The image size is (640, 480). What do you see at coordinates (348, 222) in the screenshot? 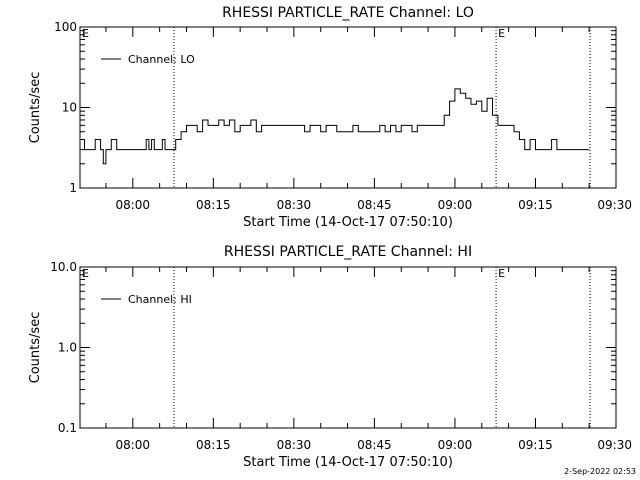
I see `panel1-x-axis-label: Start Time (14-Oct-17 07:50:10)` at bounding box center [348, 222].